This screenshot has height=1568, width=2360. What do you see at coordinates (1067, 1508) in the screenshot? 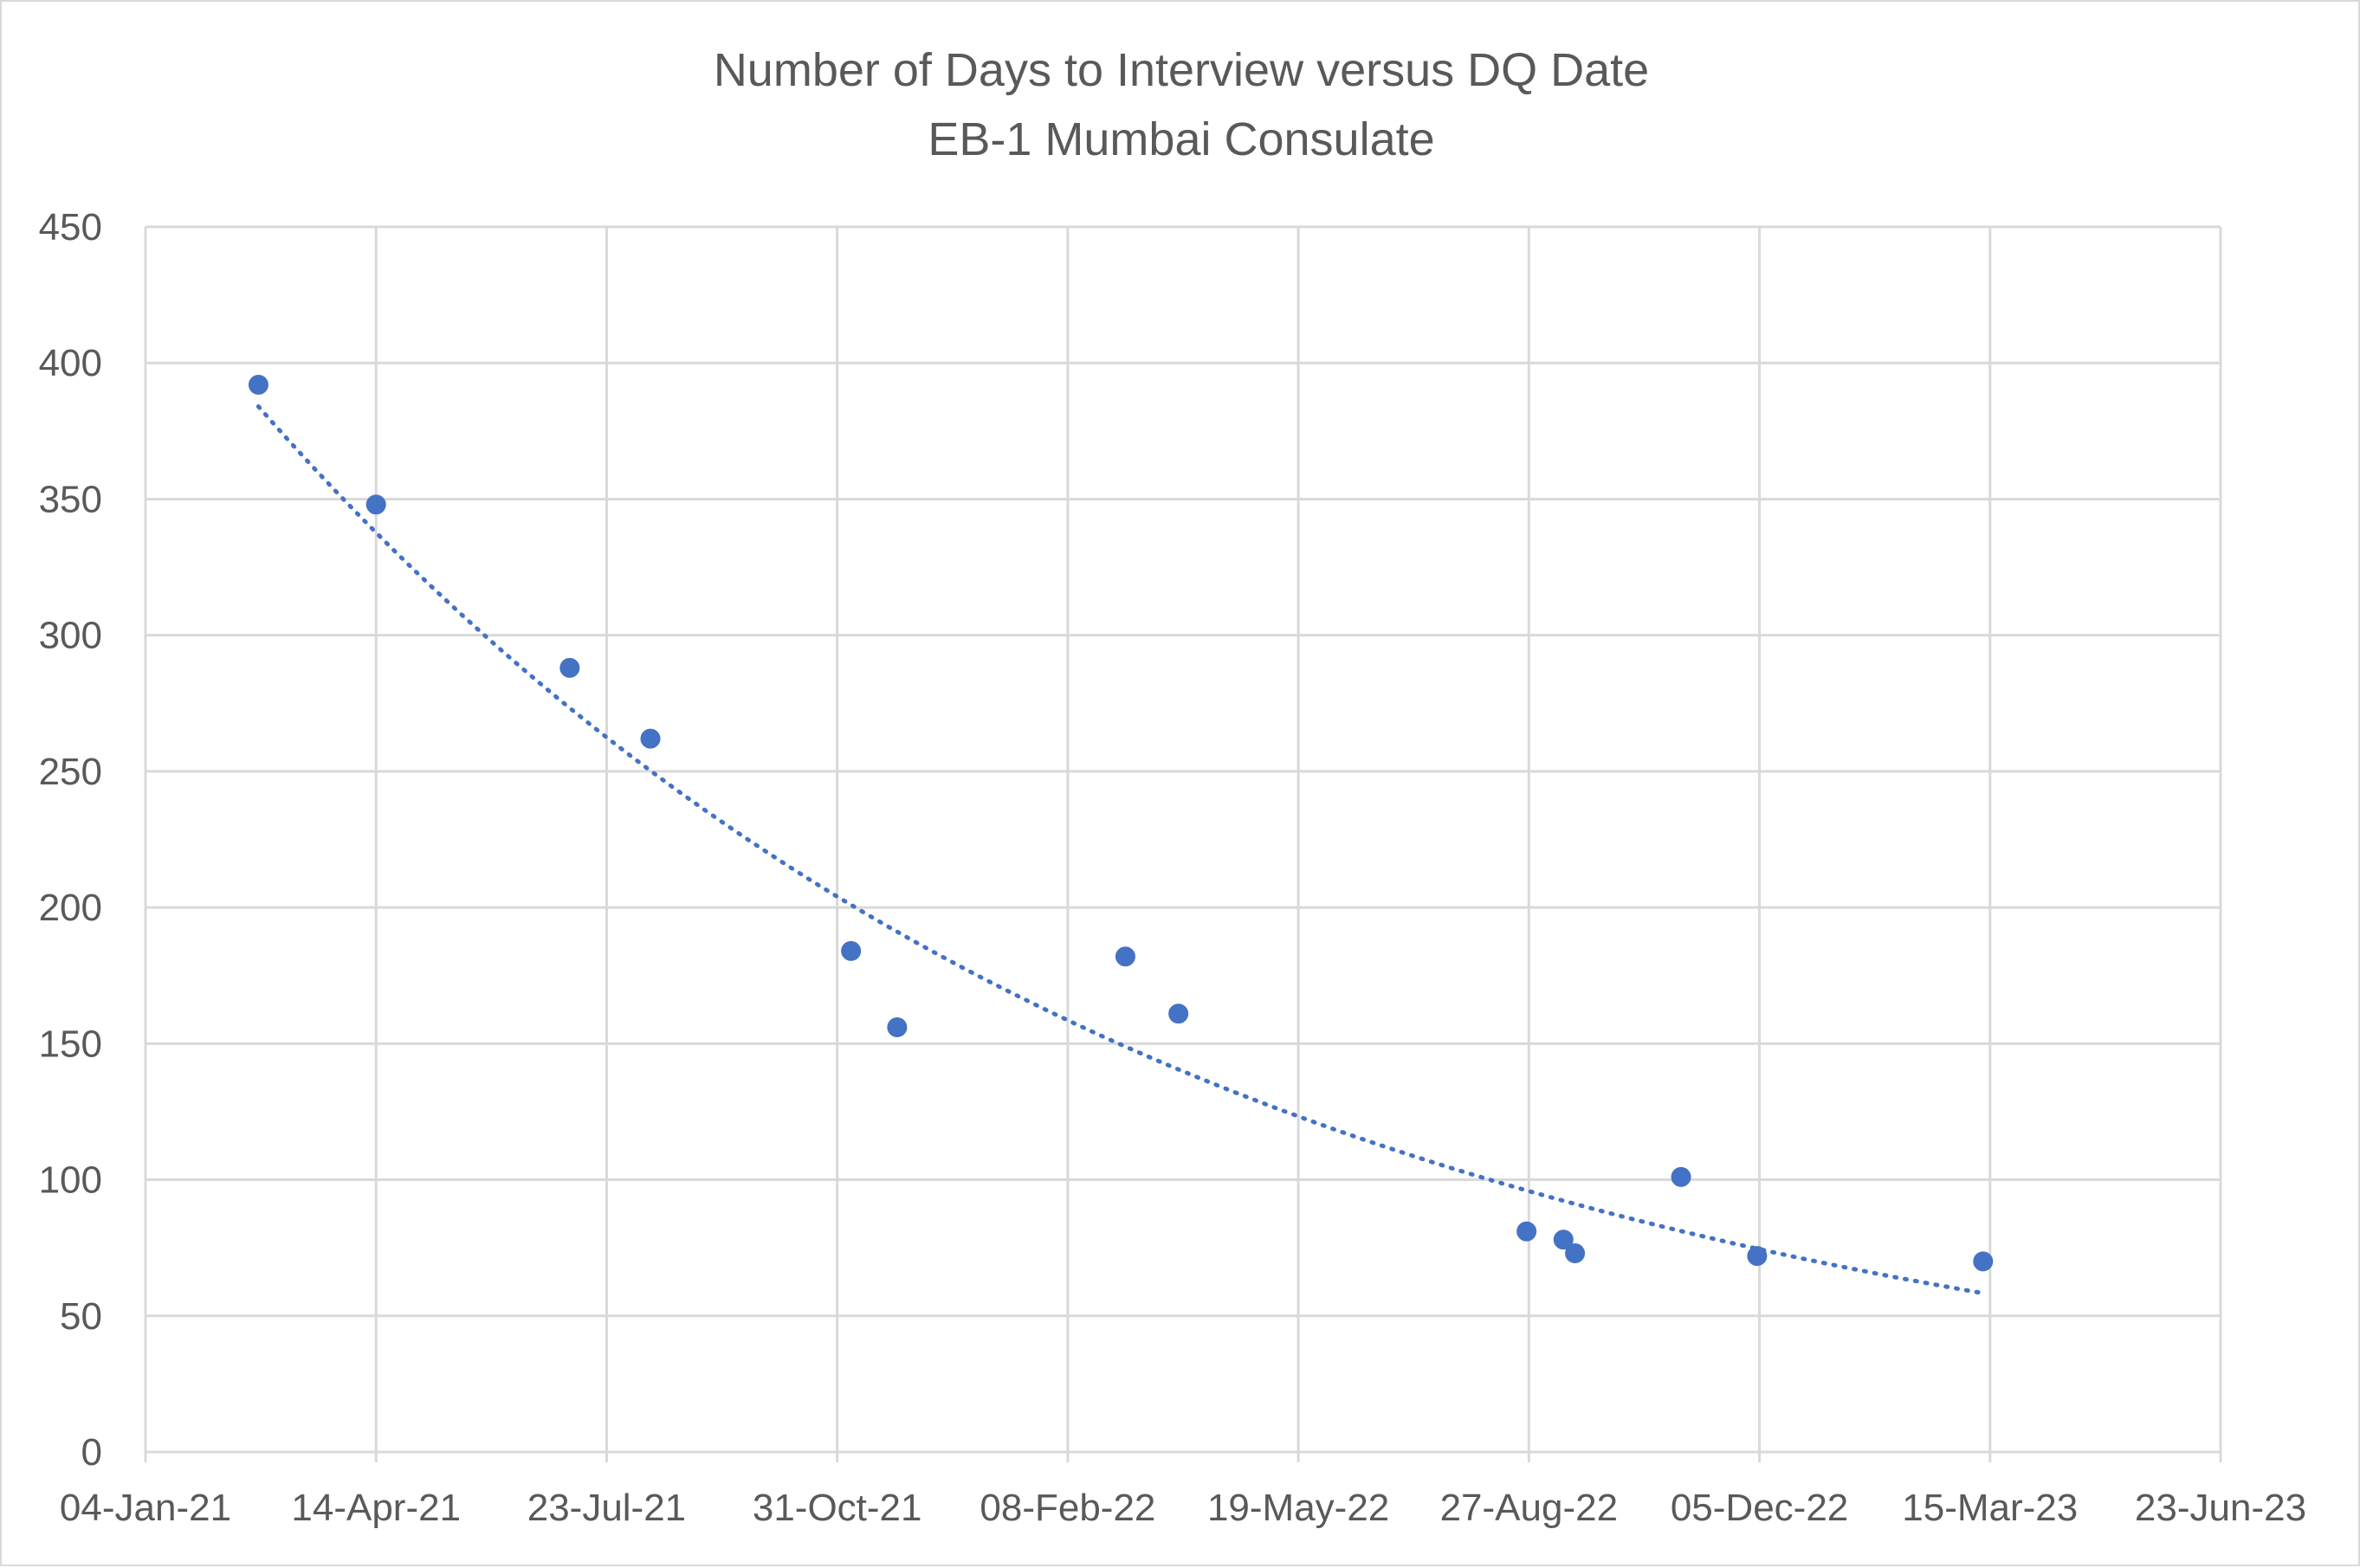
I see `x-tick-label: 08-Feb-22` at bounding box center [1067, 1508].